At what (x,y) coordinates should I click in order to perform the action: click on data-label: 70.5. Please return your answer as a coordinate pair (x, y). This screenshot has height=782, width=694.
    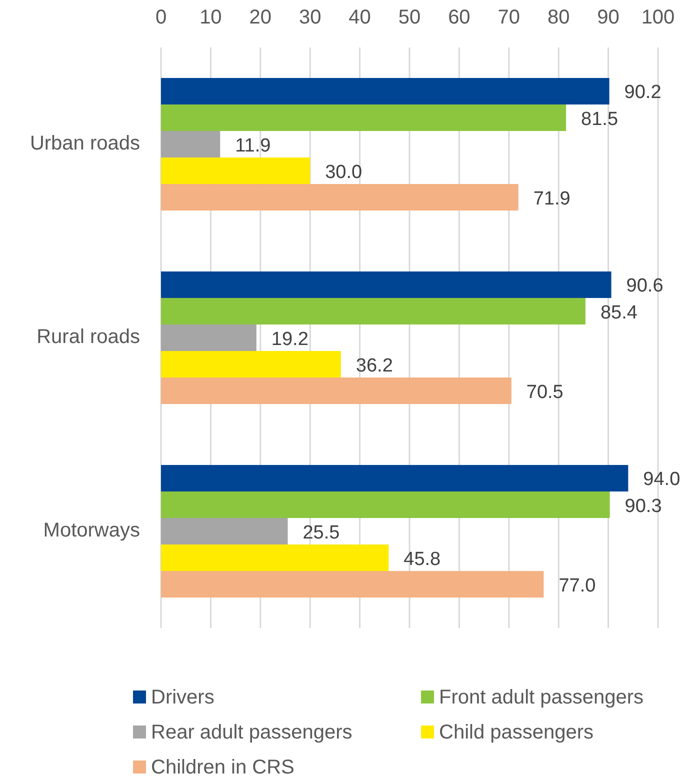
    Looking at the image, I should click on (545, 392).